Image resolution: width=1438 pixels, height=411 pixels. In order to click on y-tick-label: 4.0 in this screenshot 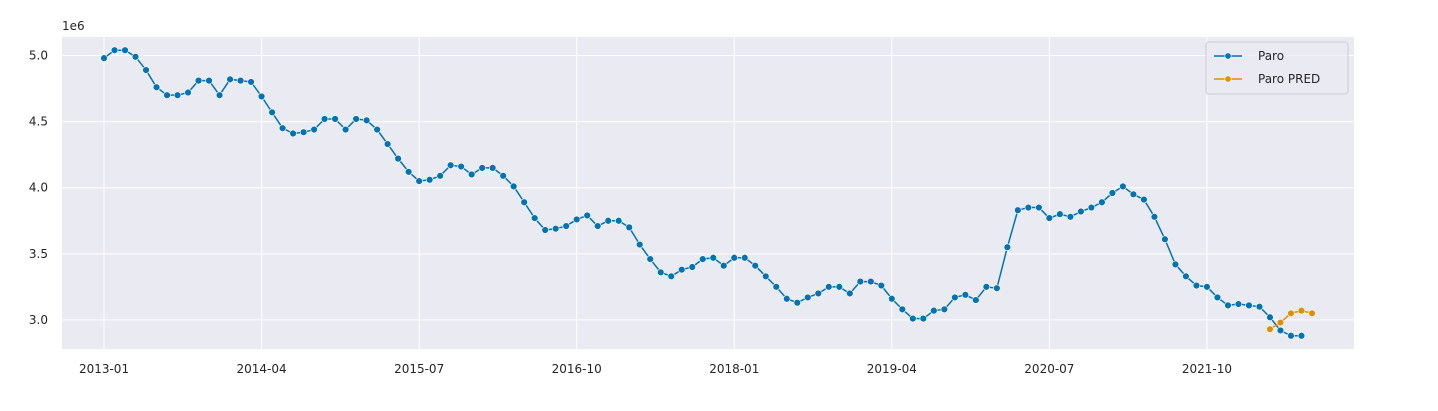, I will do `click(38, 188)`.